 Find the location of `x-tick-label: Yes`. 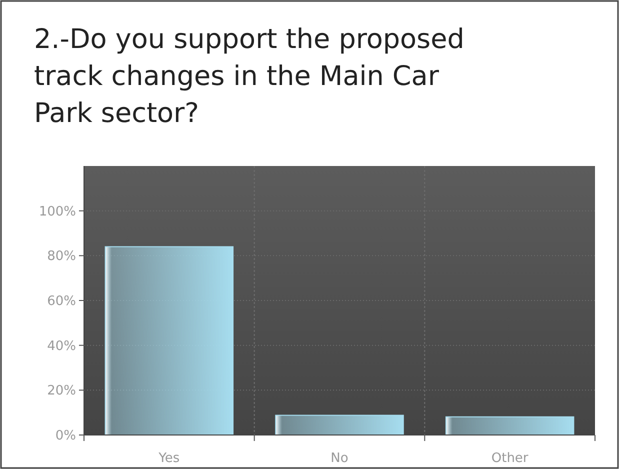

x-tick-label: Yes is located at coordinates (169, 458).